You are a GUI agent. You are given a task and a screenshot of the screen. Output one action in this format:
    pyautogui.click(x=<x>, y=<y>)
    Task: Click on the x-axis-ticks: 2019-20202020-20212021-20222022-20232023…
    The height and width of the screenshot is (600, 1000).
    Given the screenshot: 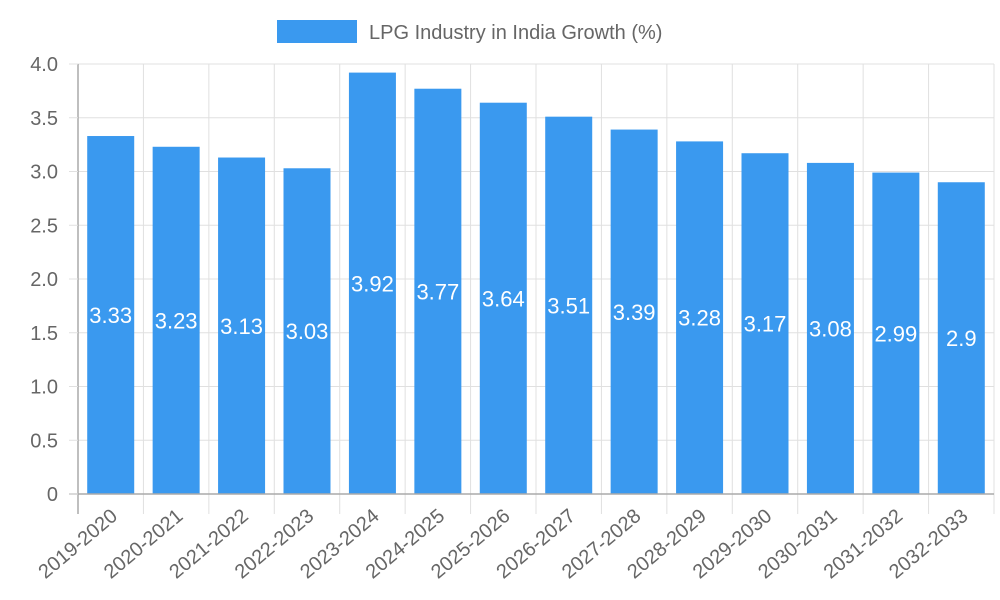 What is the action you would take?
    pyautogui.click(x=504, y=544)
    